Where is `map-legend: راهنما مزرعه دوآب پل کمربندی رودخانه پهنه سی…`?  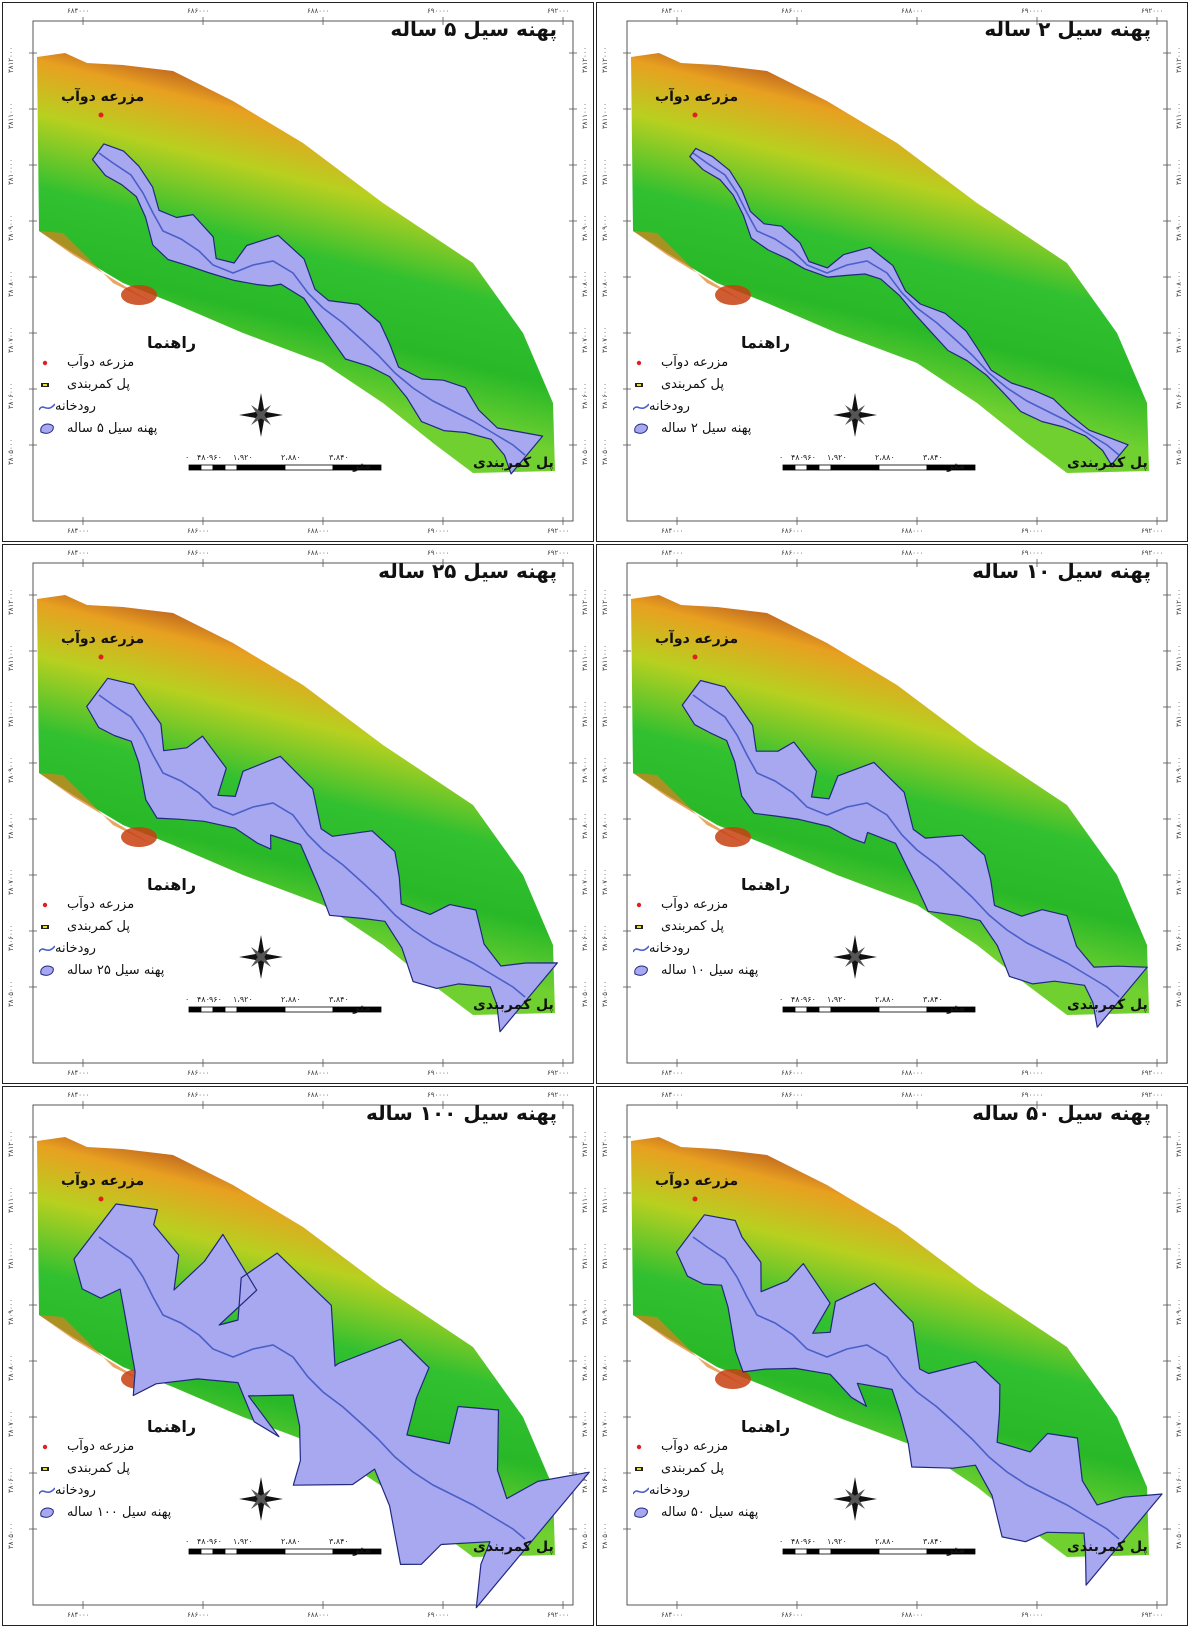 map-legend: راهنما مزرعه دوآب پل کمربندی رودخانه پهنه سی… is located at coordinates (117, 1470).